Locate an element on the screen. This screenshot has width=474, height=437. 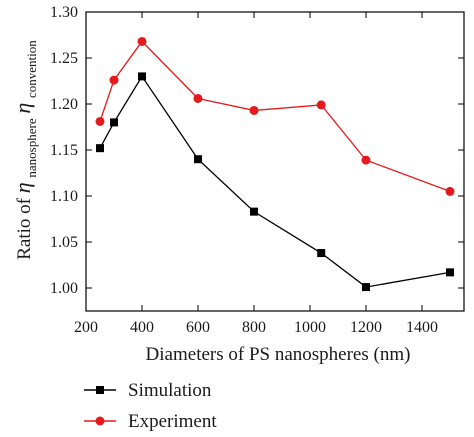
y-tick-label: 1.00 is located at coordinates (64, 288).